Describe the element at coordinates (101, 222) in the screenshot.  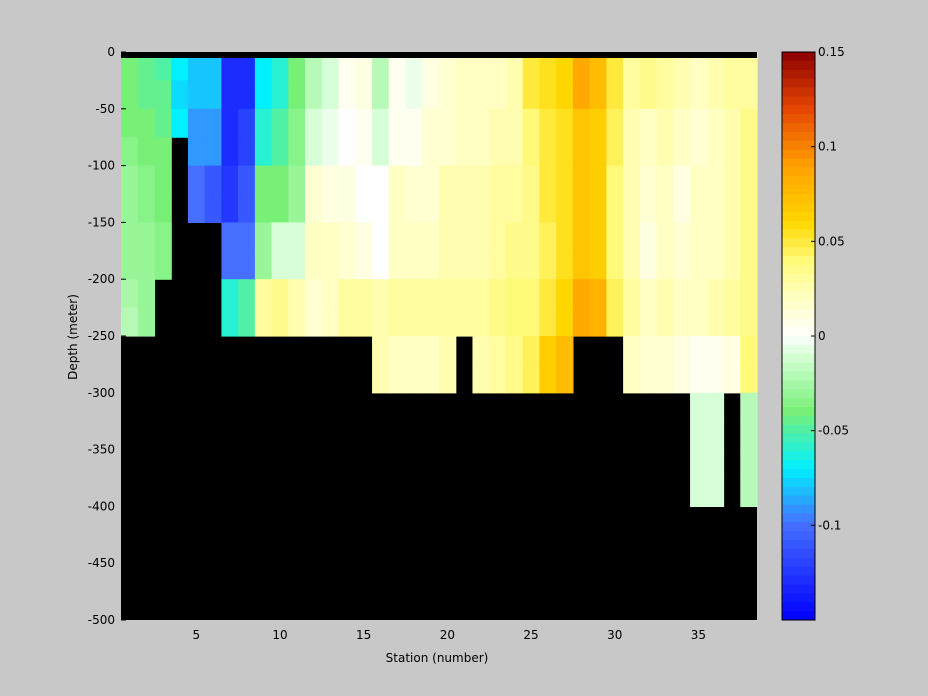
I see `y-tick-label: -150` at that location.